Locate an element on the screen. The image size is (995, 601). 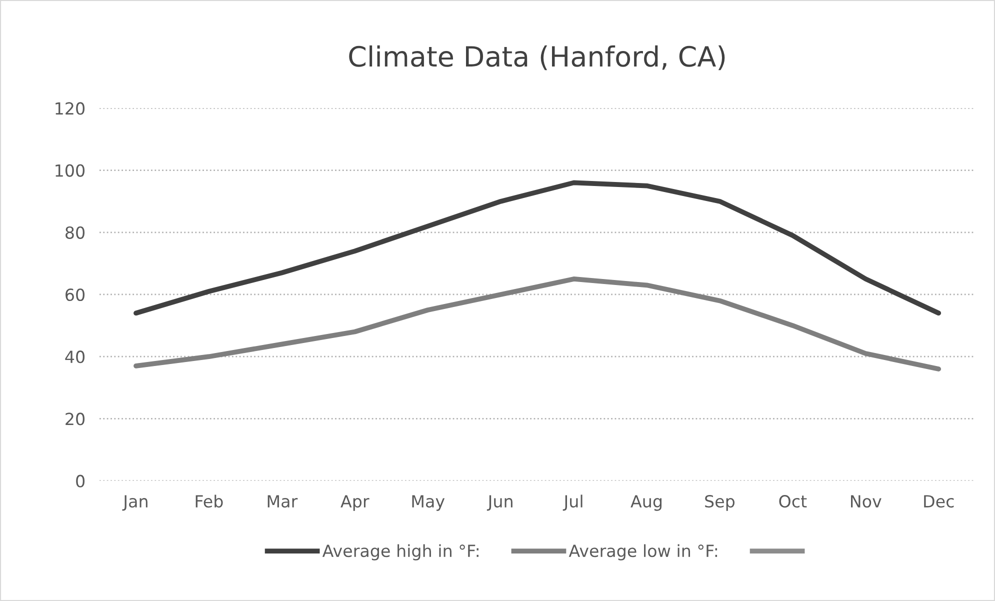
y-tick-label: 80 is located at coordinates (75, 232).